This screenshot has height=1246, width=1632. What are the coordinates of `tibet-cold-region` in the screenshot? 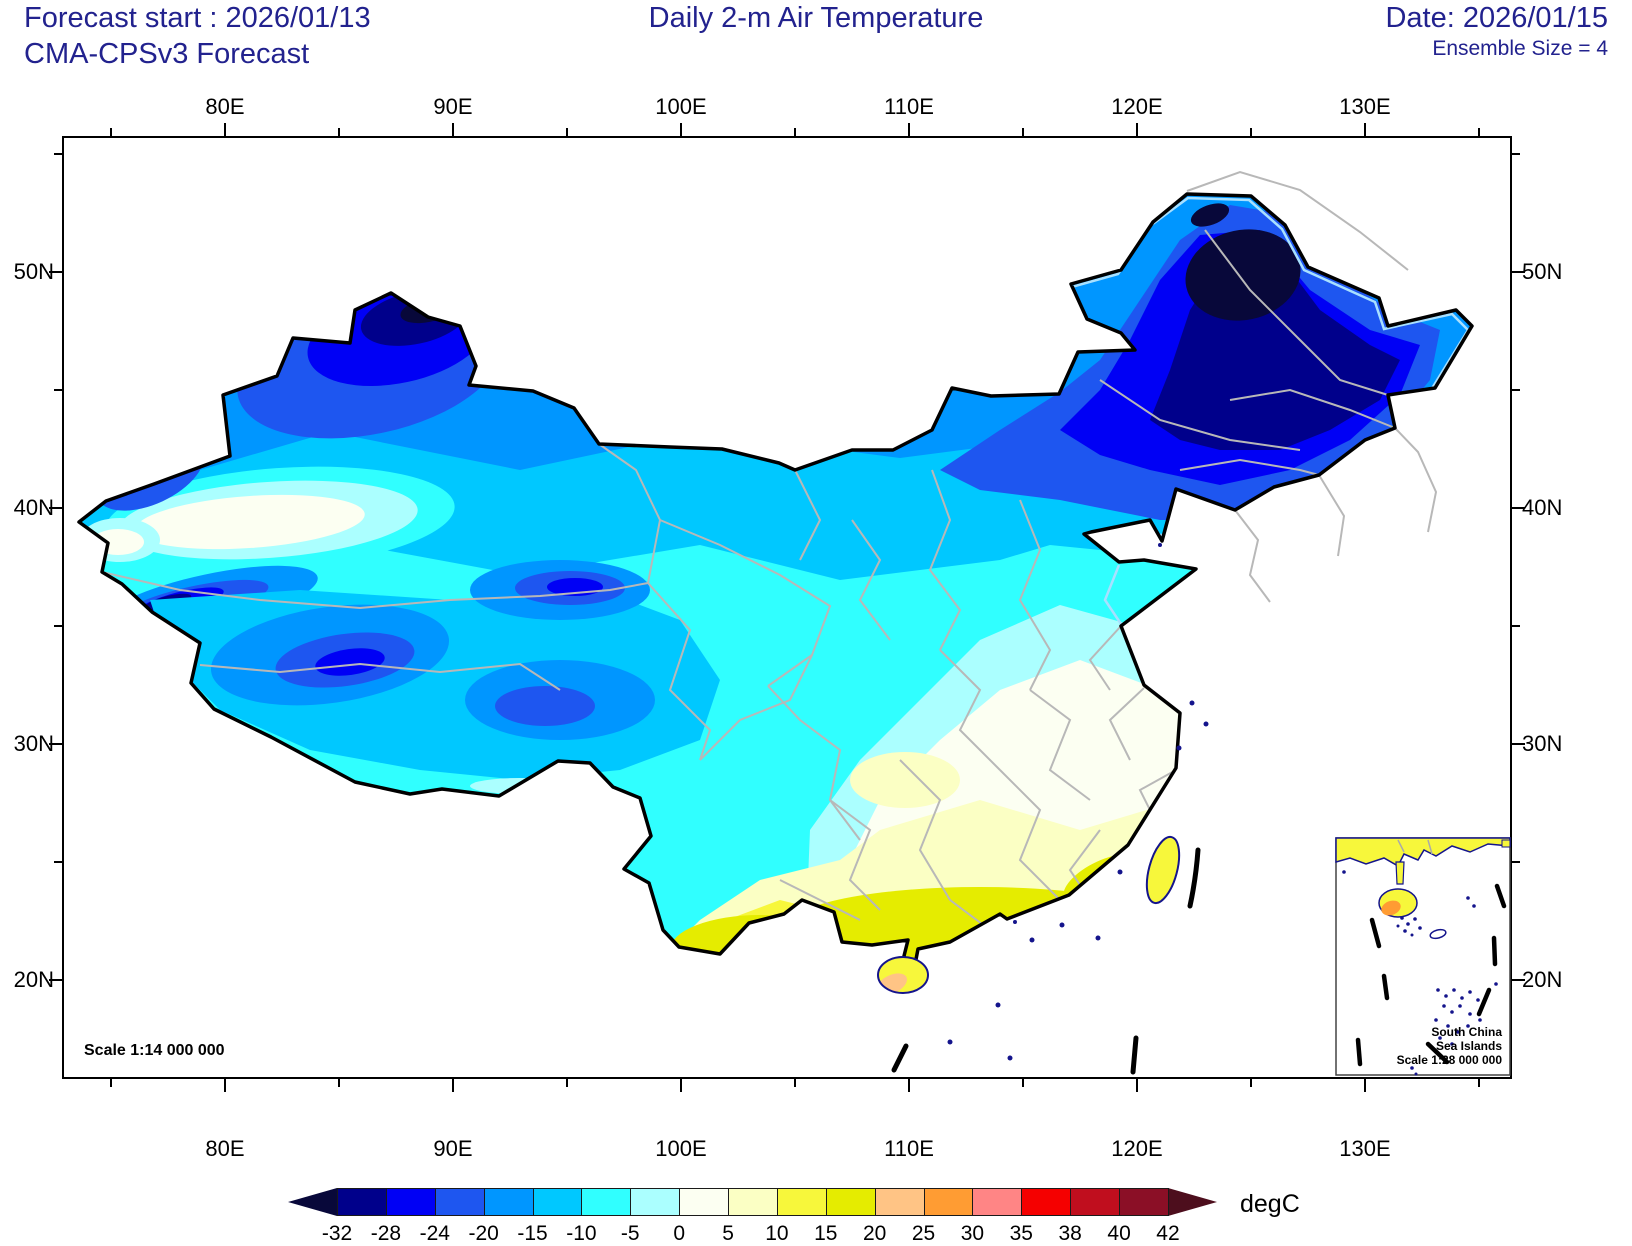 It's located at (435, 677).